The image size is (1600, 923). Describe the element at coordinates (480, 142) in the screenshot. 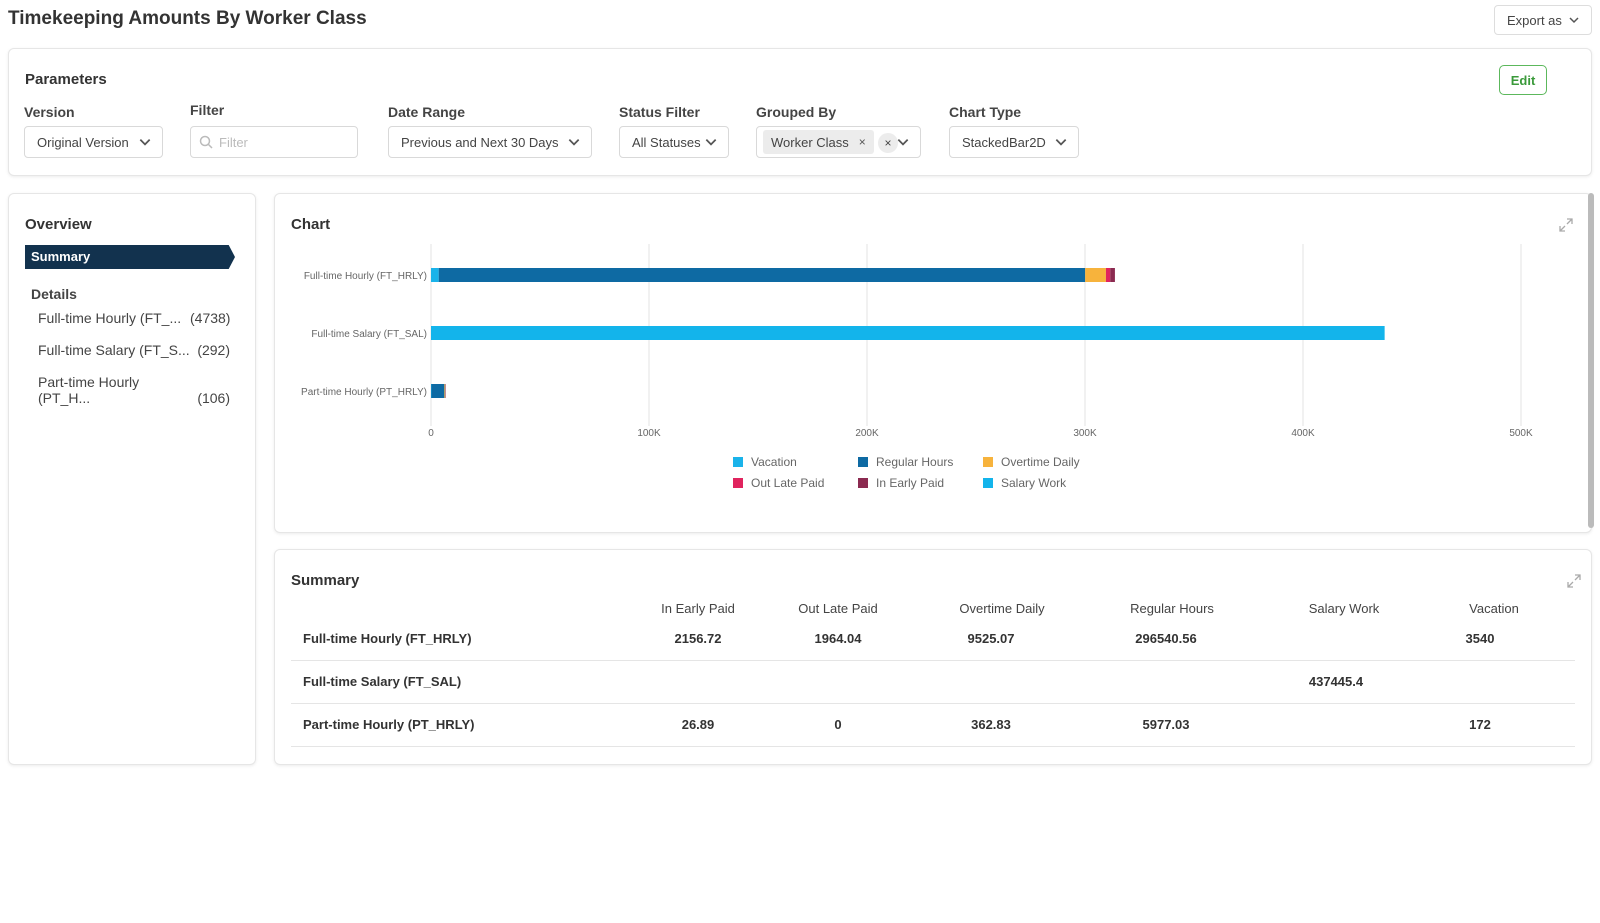

I see `date-range-value: Previous and Next 30 Days` at that location.